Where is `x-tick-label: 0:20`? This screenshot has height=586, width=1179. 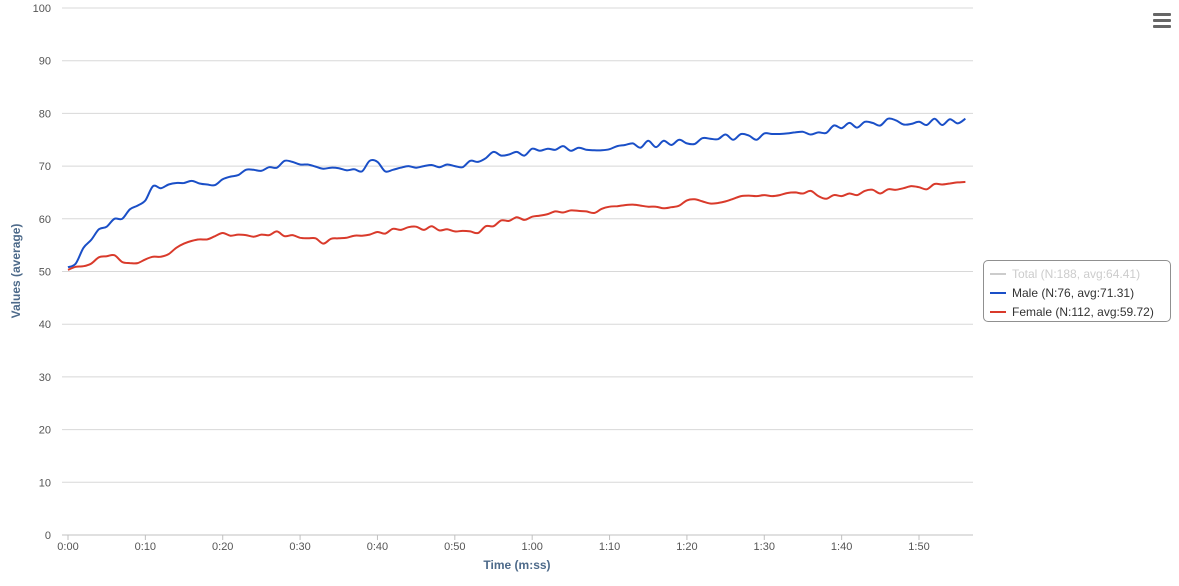 x-tick-label: 0:20 is located at coordinates (222, 547).